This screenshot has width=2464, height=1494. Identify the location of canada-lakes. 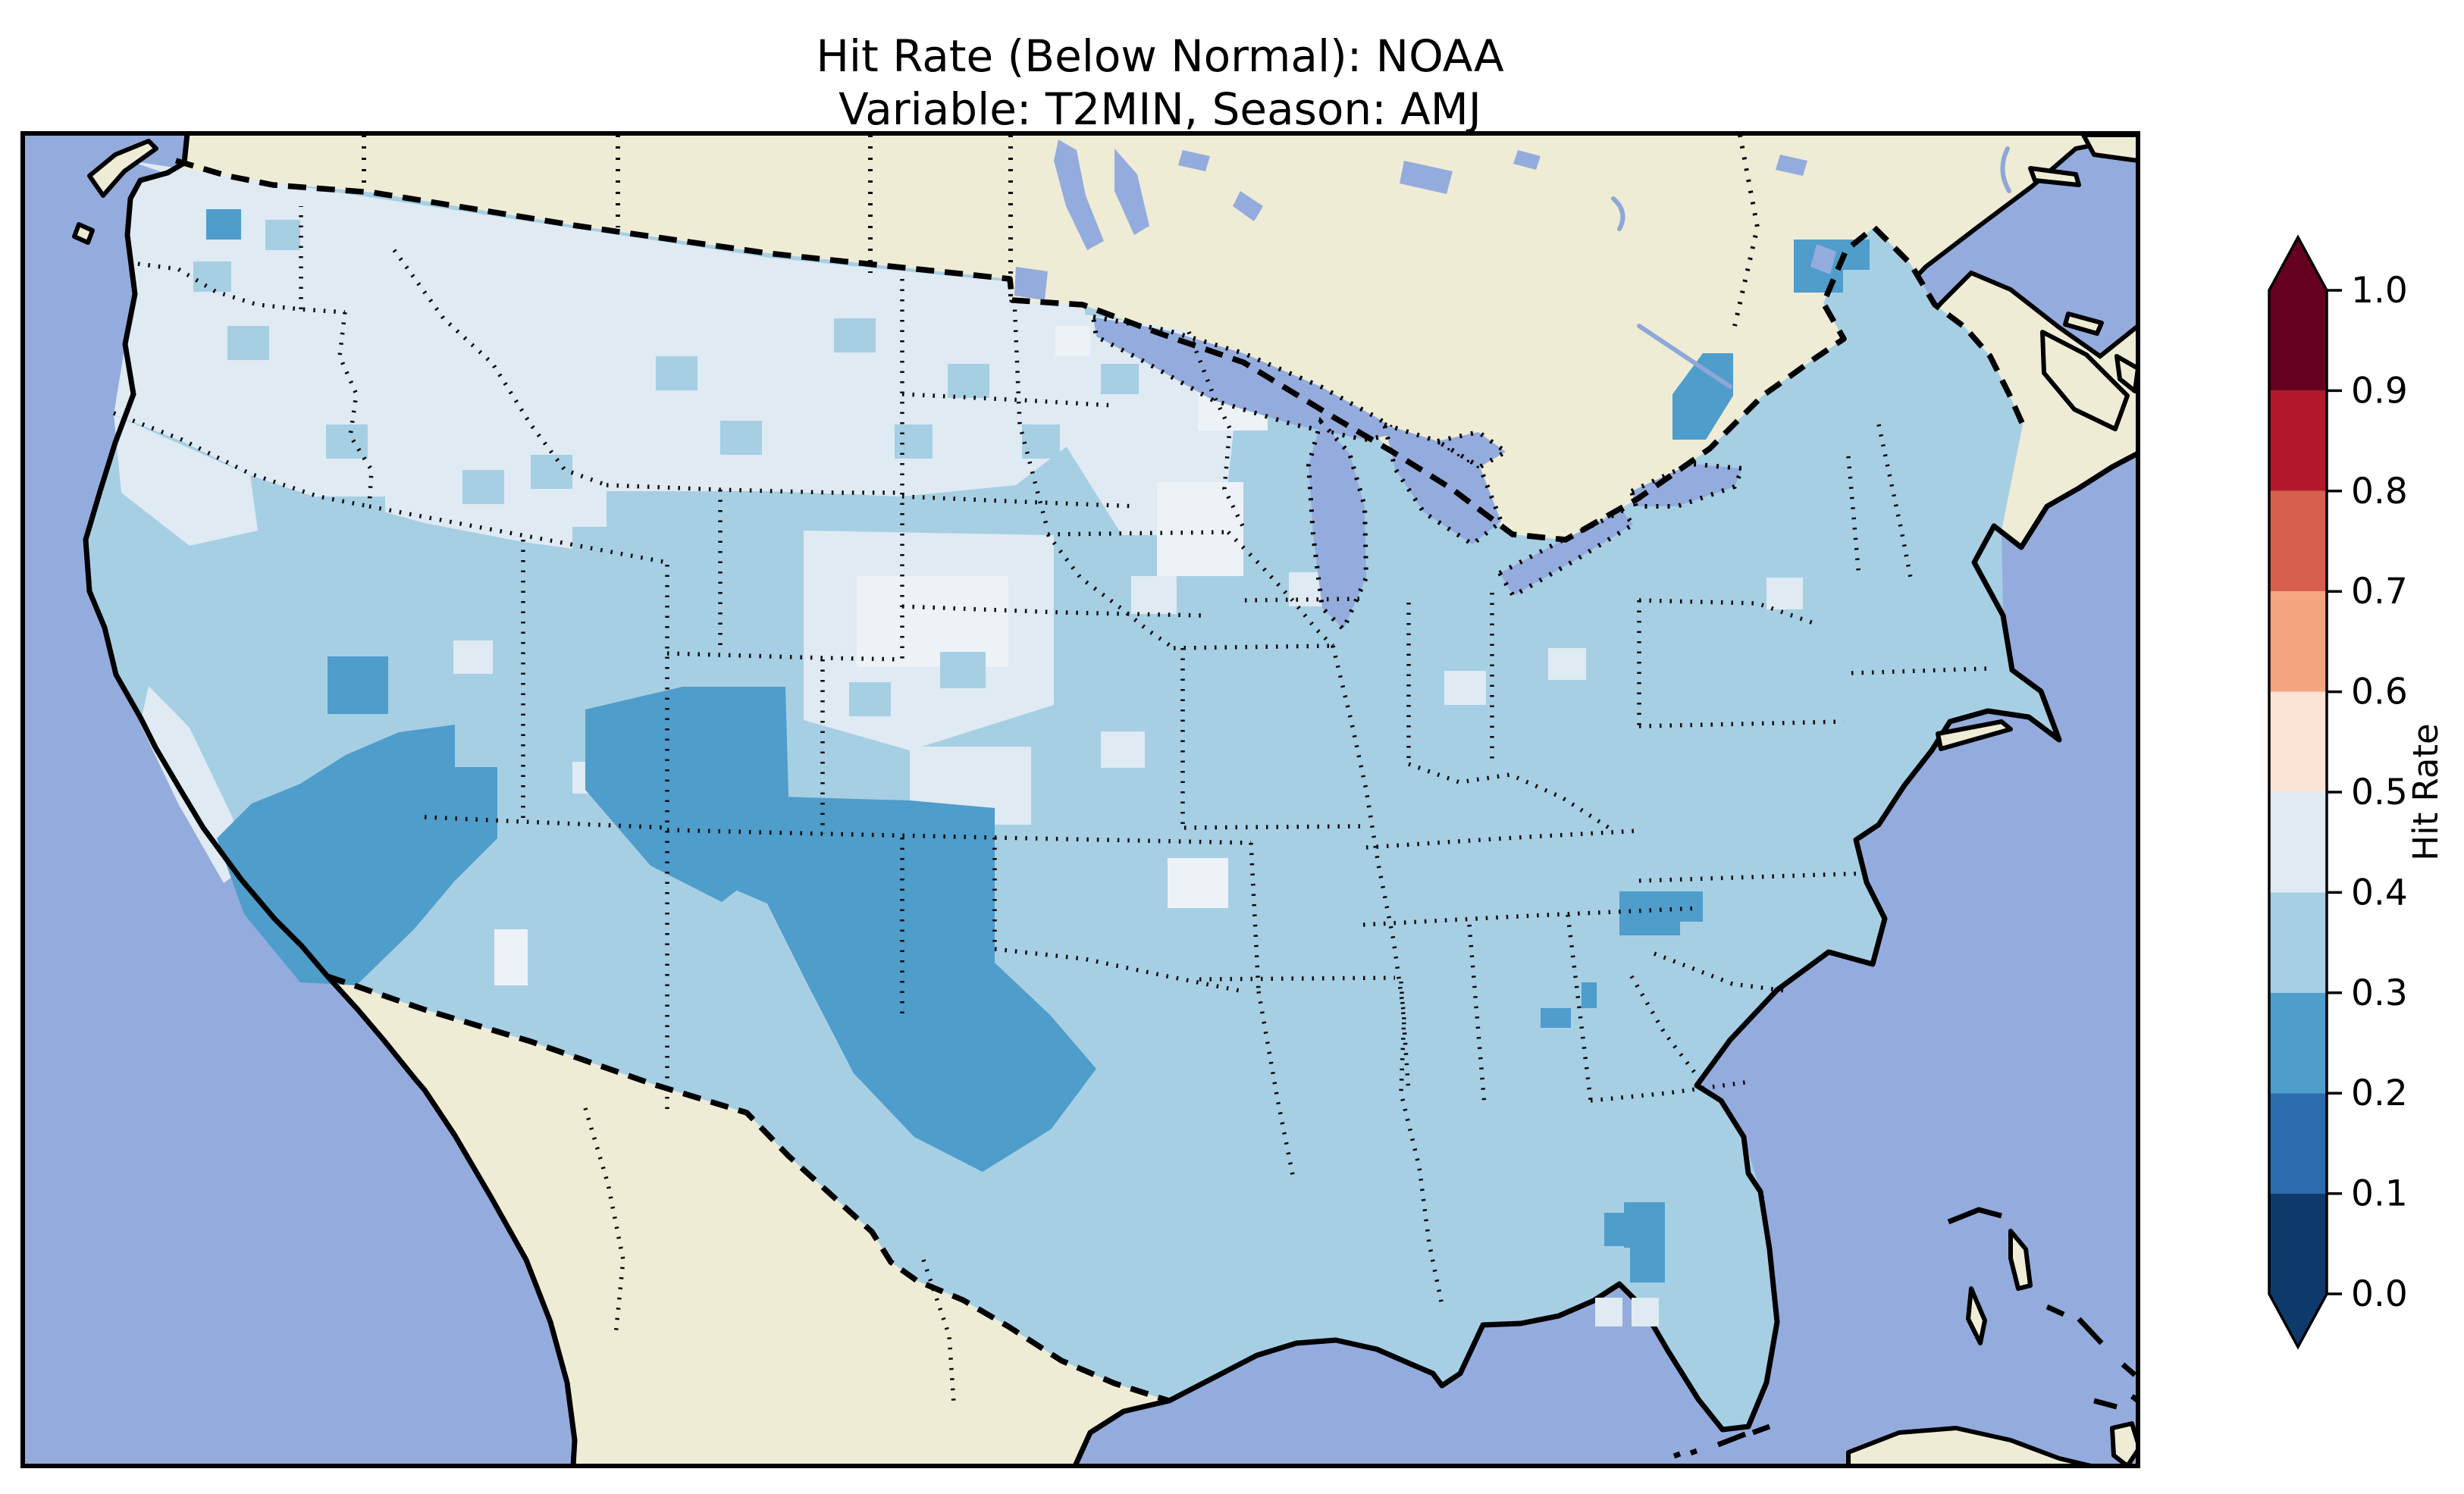
(1425, 219).